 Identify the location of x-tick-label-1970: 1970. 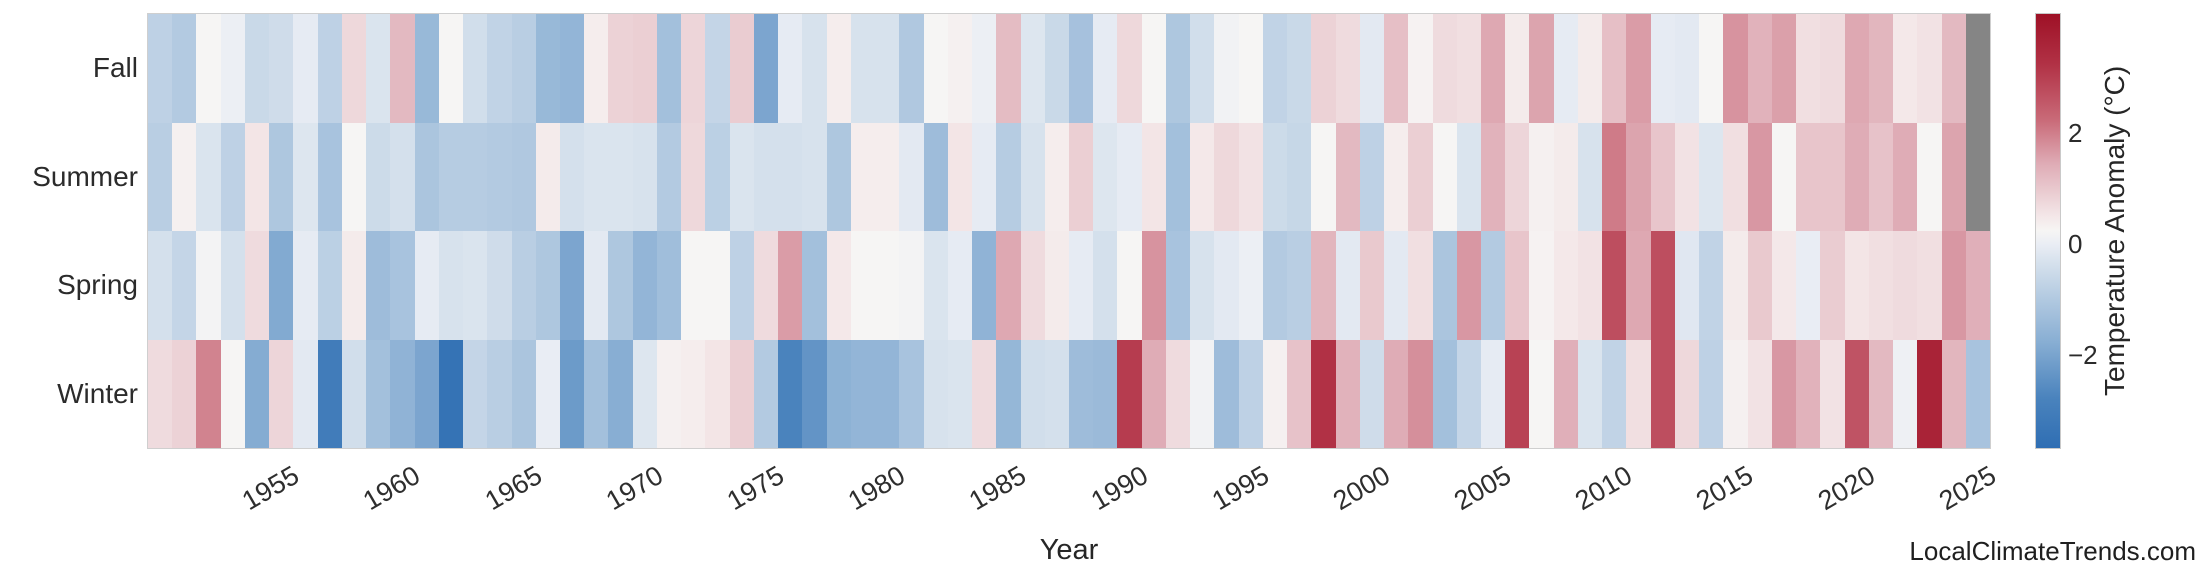
(634, 488).